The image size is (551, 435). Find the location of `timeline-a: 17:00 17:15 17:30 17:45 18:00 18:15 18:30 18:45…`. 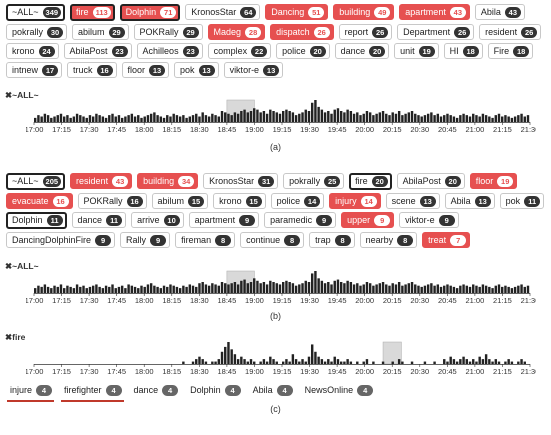

timeline-a: 17:00 17:15 17:30 17:45 18:00 18:15 18:30 18:45… is located at coordinates (281, 114).